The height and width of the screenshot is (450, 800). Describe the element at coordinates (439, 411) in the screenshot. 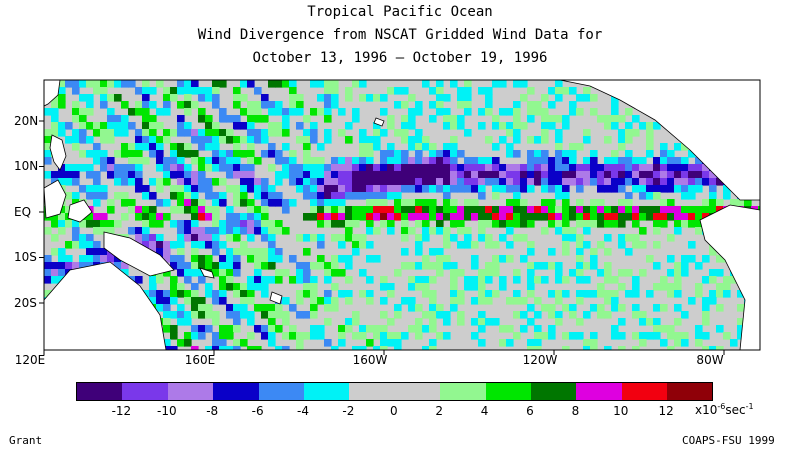

I see `colorbar-tick-label: 2` at that location.